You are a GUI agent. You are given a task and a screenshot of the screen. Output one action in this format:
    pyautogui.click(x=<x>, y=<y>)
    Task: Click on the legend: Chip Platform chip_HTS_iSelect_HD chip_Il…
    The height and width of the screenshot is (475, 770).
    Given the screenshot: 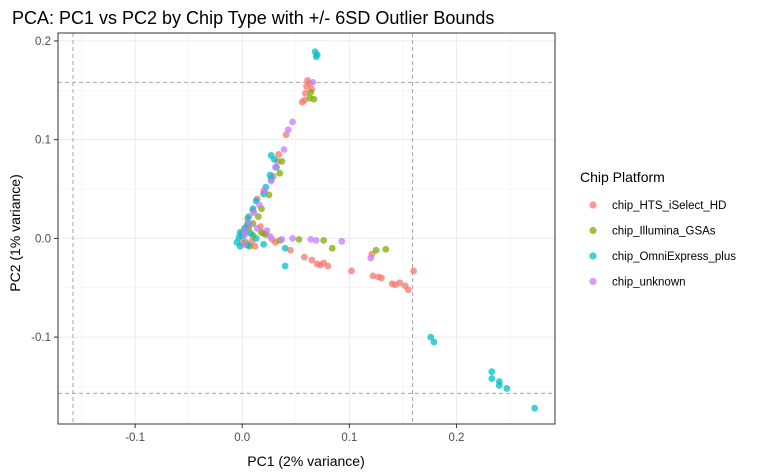 What is the action you would take?
    pyautogui.click(x=658, y=229)
    